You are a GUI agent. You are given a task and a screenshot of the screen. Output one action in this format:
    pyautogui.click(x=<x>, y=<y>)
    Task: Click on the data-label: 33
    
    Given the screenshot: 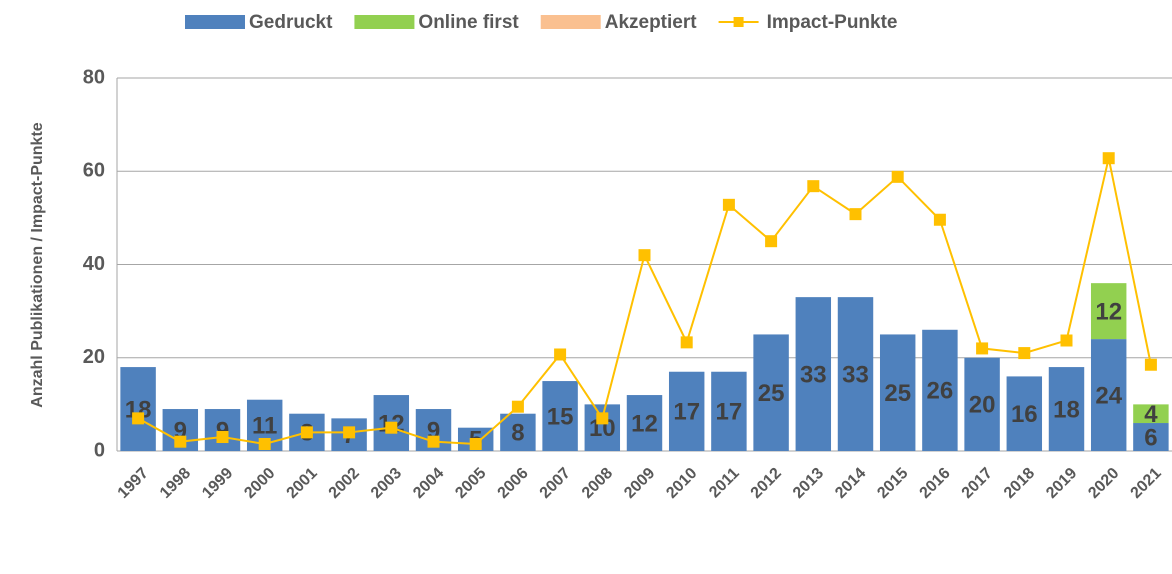 What is the action you would take?
    pyautogui.click(x=813, y=374)
    